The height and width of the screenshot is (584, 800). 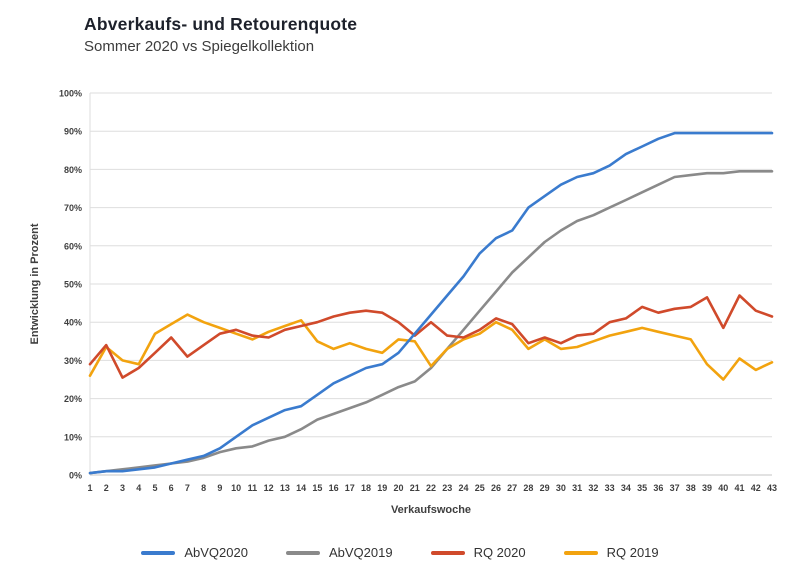 I want to click on svg-text: 0%, so click(x=75, y=476).